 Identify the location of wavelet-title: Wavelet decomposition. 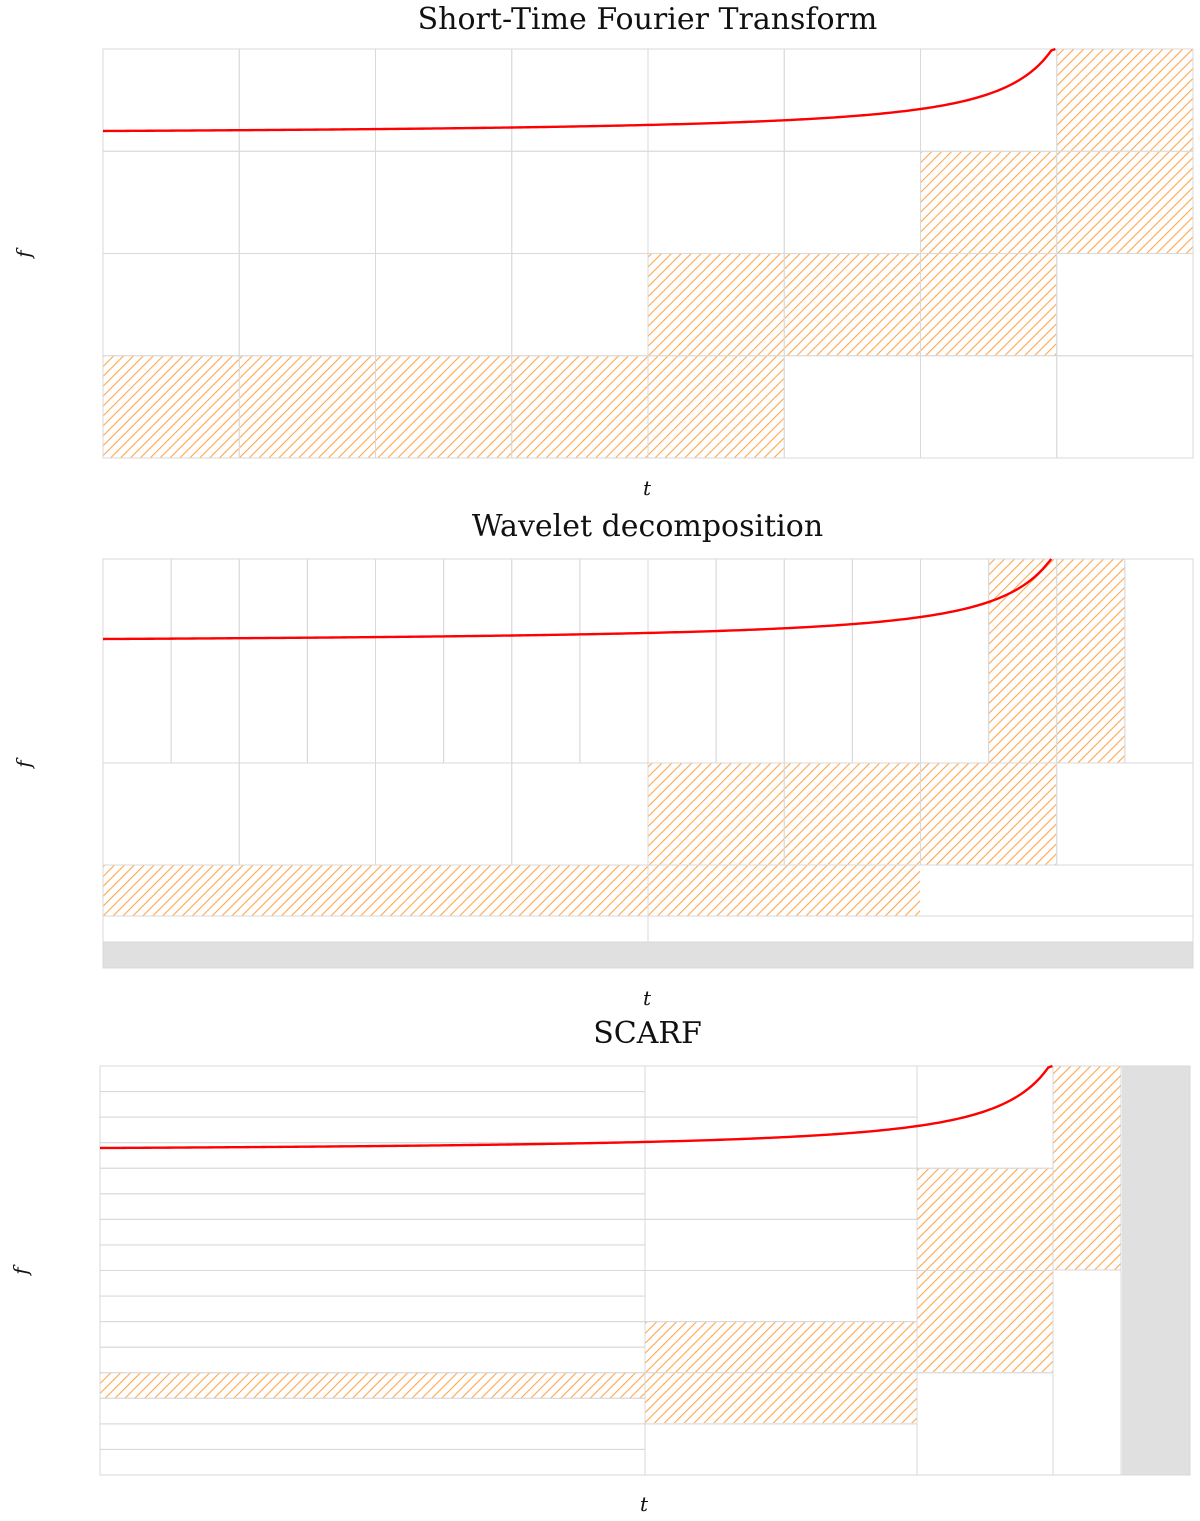
(647, 526).